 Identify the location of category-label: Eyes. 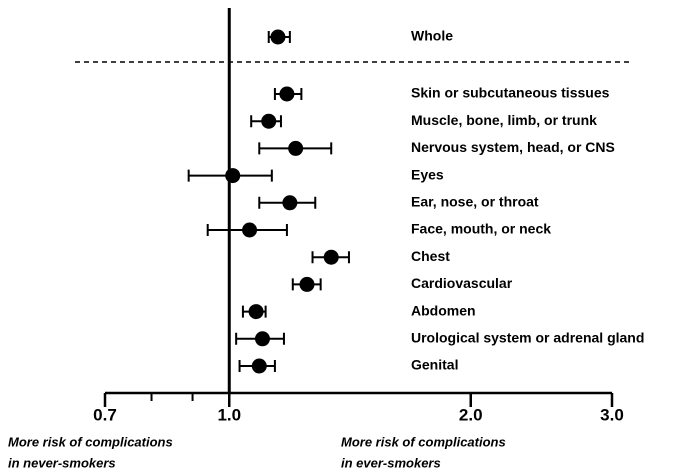
(427, 174).